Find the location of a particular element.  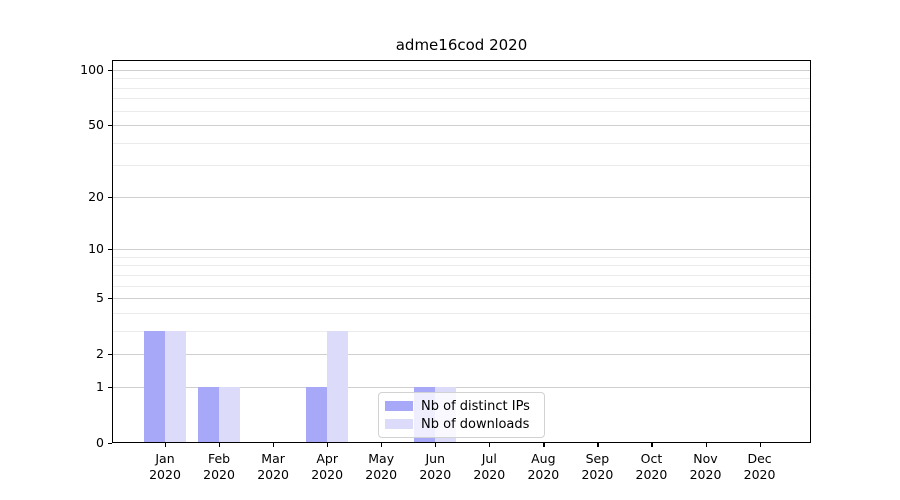

y-tick-label: 50 is located at coordinates (96, 125).